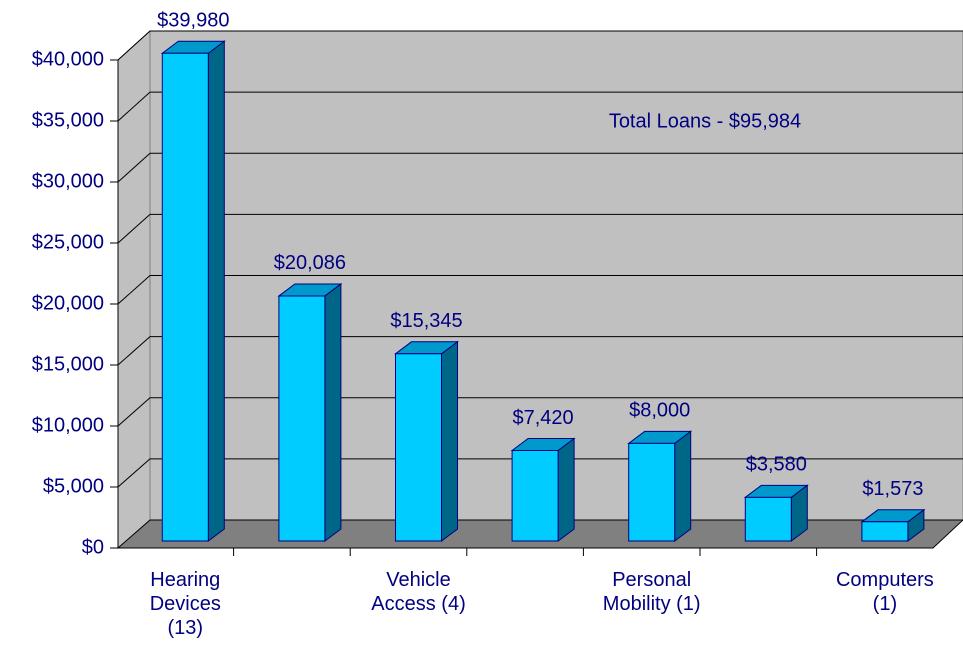 The width and height of the screenshot is (963, 660). I want to click on y-tick-label: $15,000, so click(68, 364).